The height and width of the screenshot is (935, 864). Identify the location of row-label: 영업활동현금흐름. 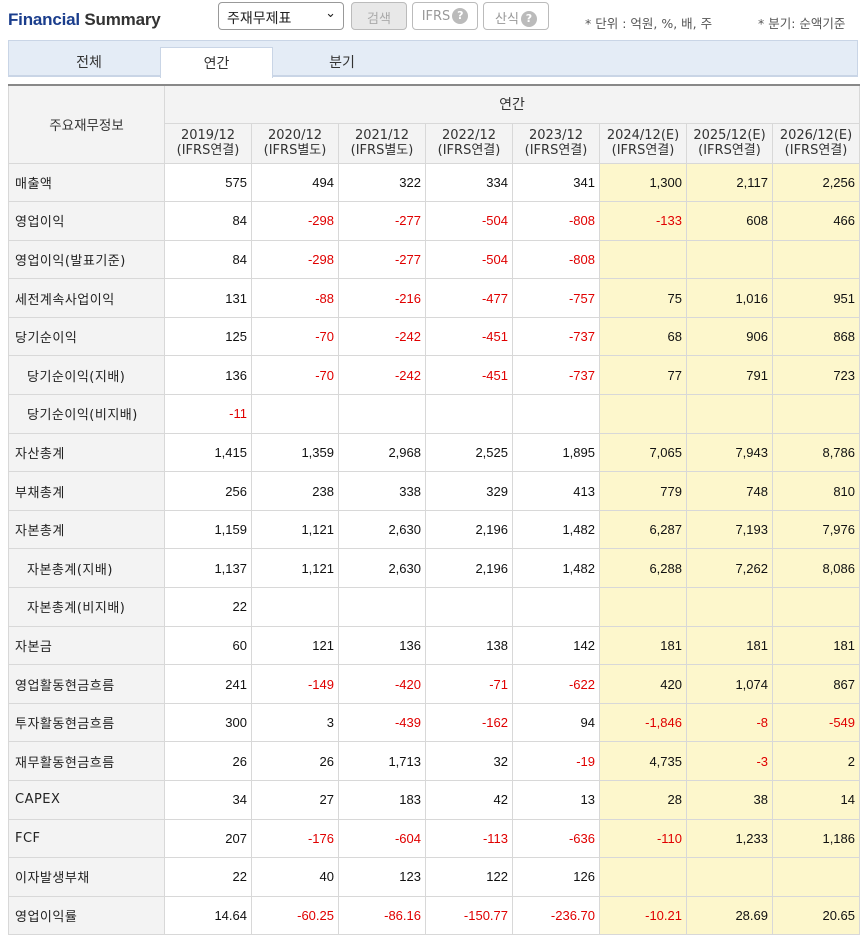
(86, 684).